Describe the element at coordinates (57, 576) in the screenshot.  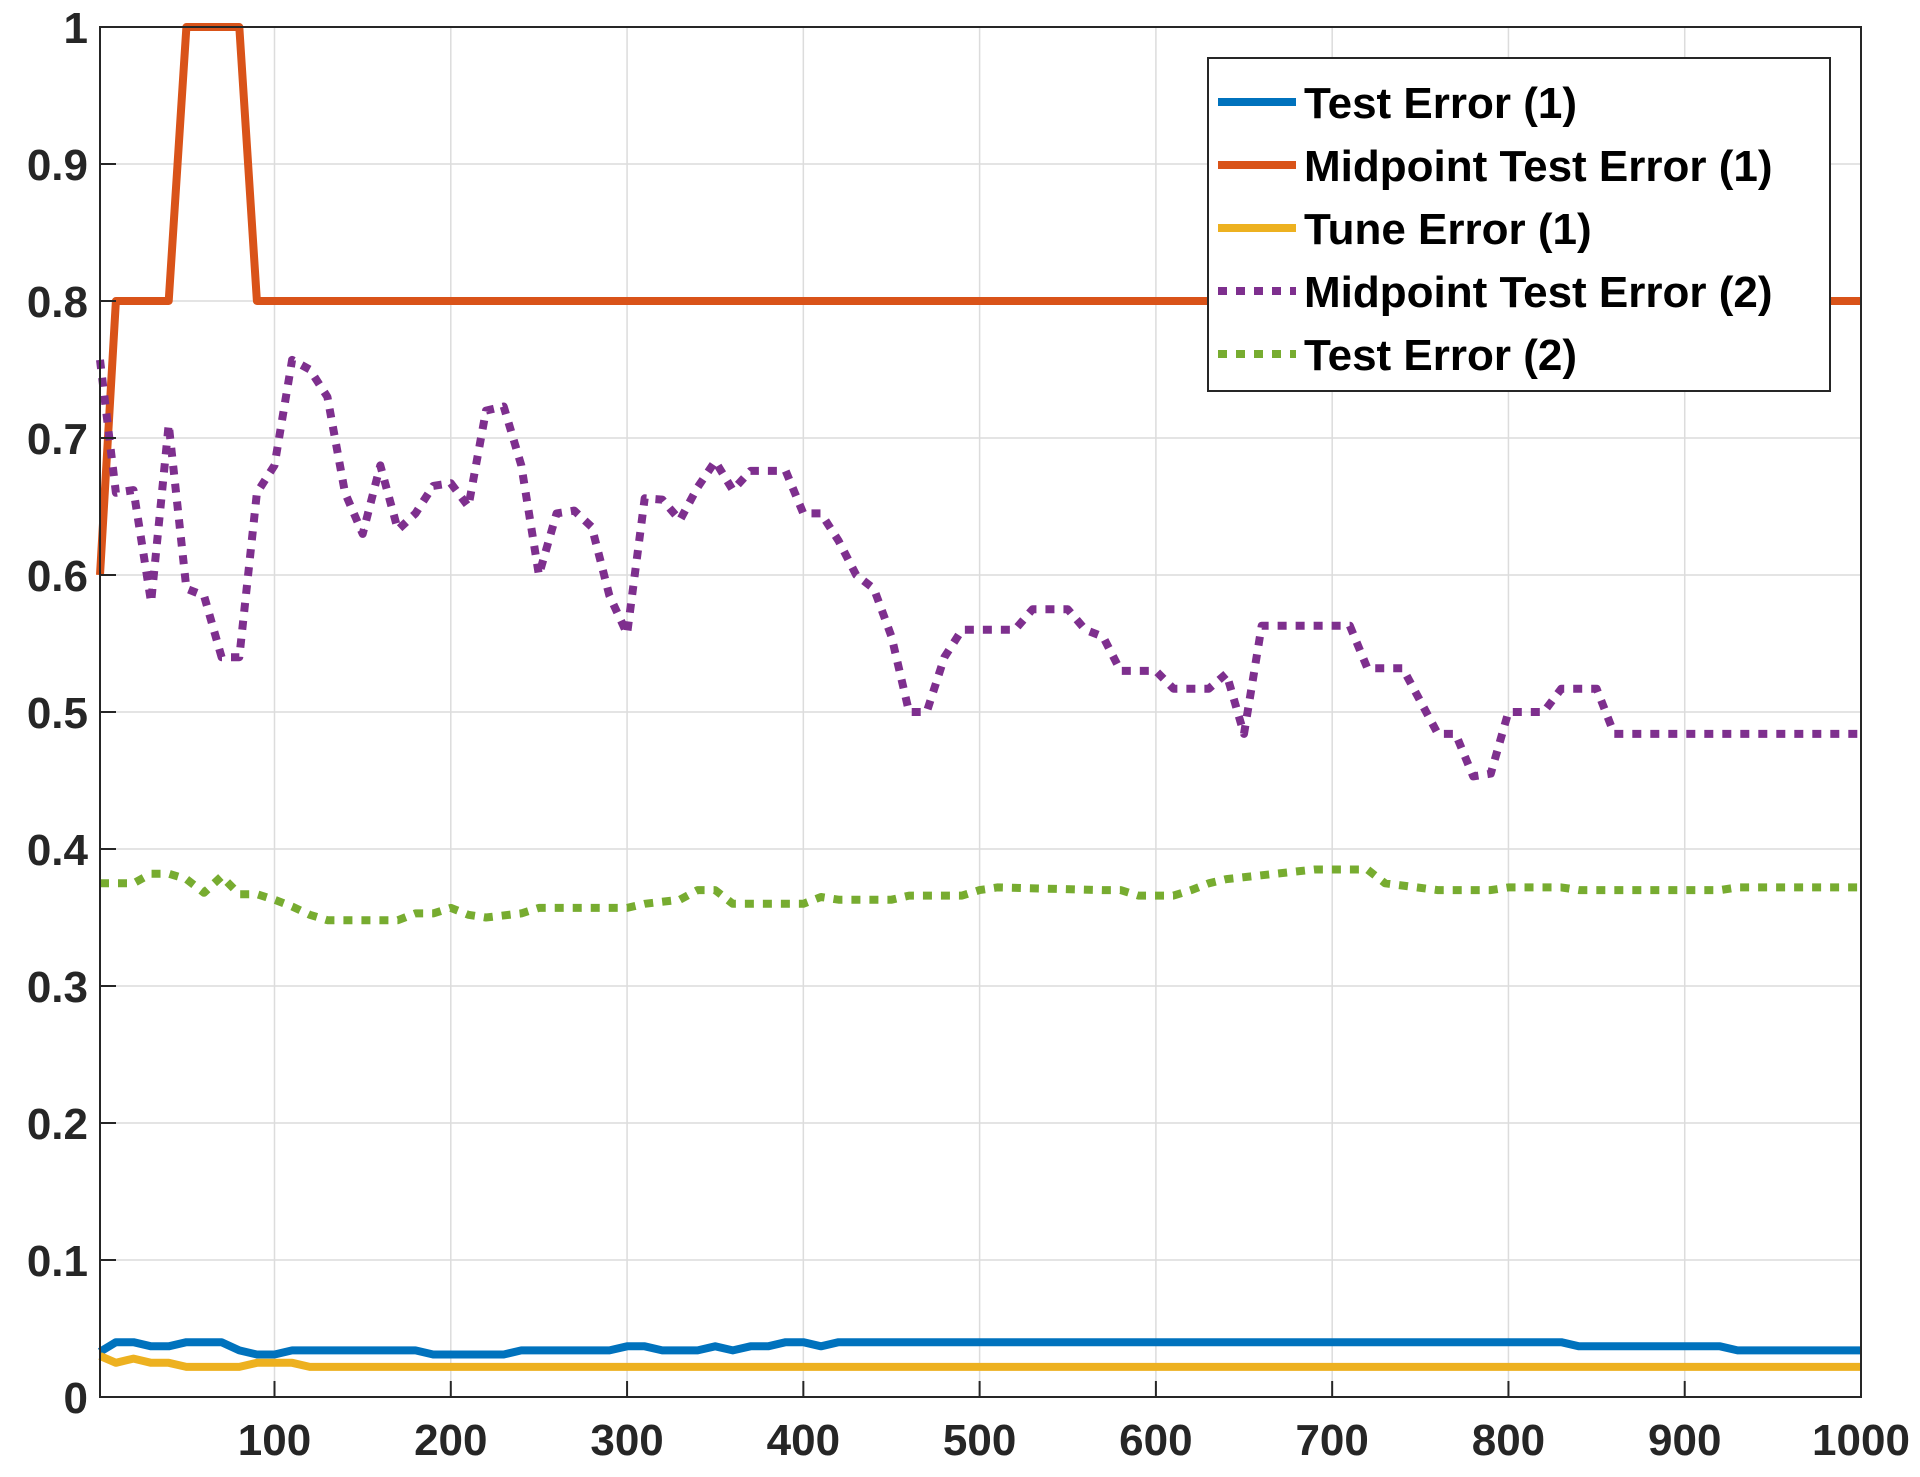
I see `y-tick-label: 0.6` at that location.